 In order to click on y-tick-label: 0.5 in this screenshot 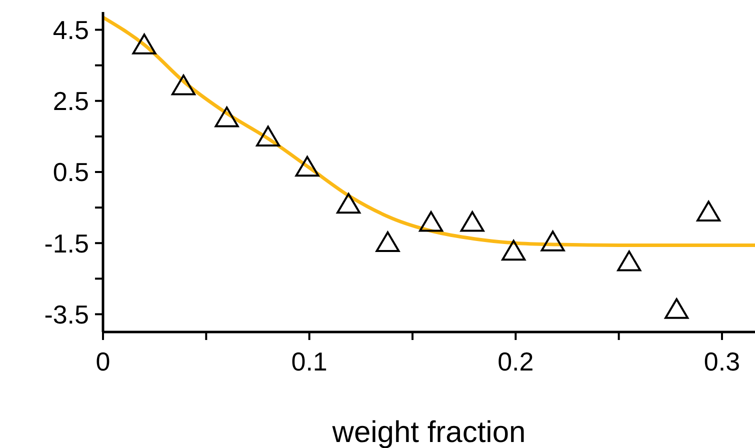, I will do `click(70, 172)`.